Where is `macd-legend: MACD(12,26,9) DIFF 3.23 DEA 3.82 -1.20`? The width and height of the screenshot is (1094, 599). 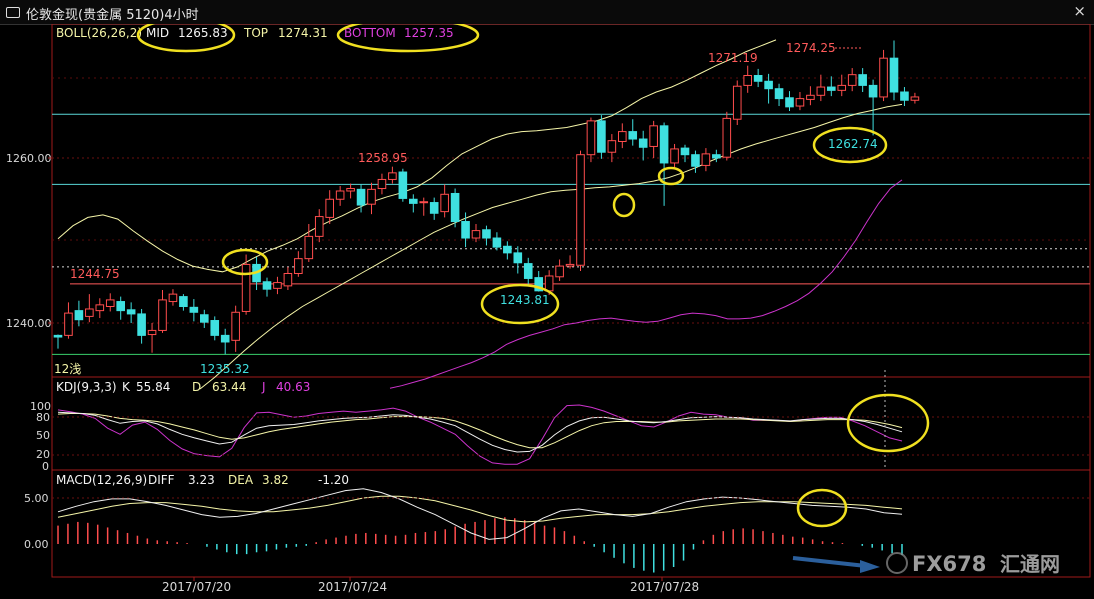
macd-legend: MACD(12,26,9) DIFF 3.23 DEA 3.82 -1.20 is located at coordinates (202, 480).